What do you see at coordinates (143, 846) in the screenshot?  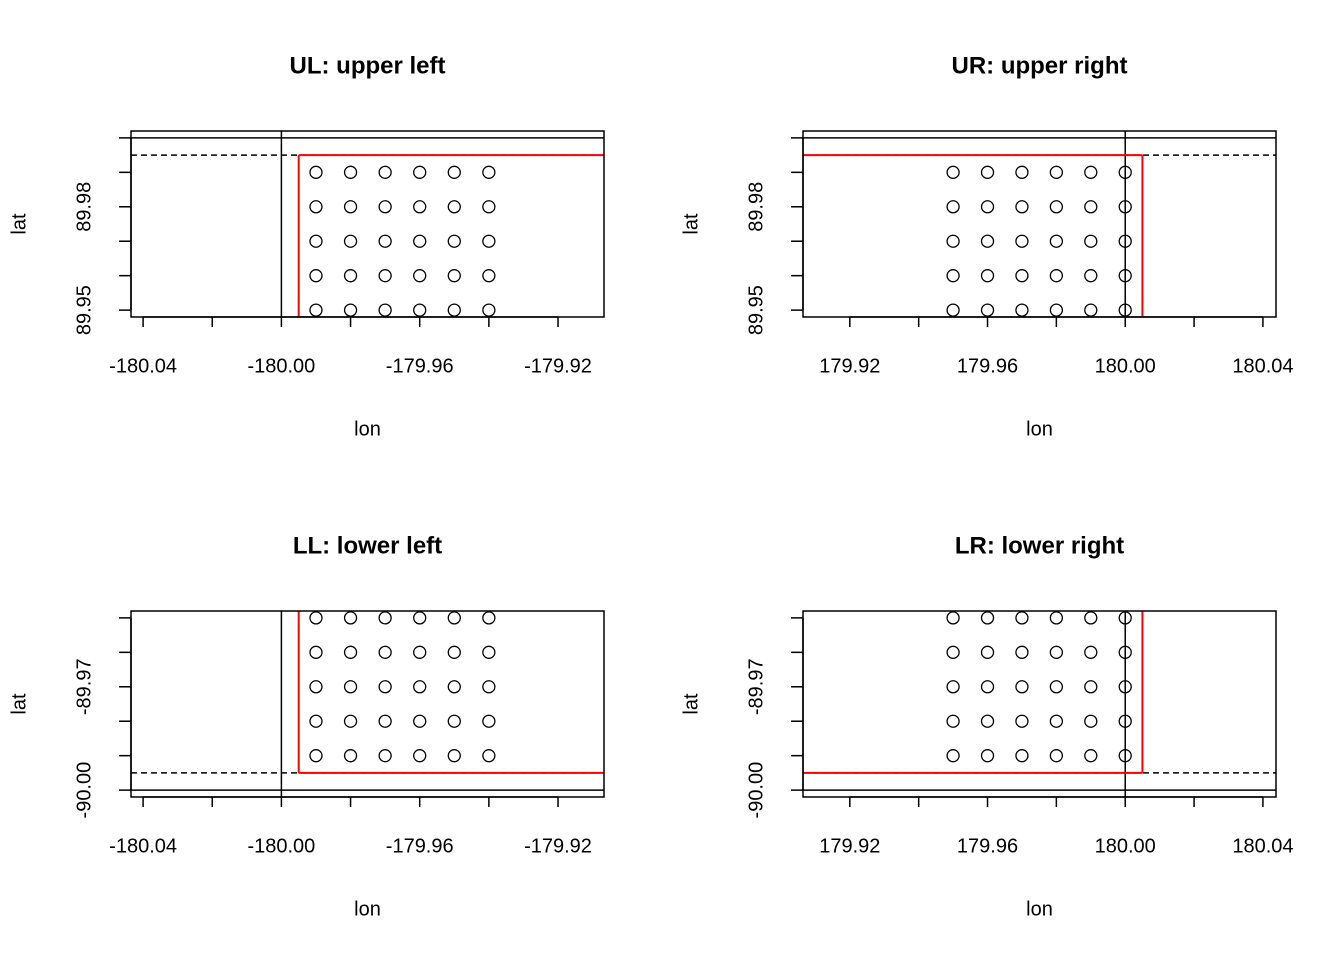 I see `x-tick-label: -180.04` at bounding box center [143, 846].